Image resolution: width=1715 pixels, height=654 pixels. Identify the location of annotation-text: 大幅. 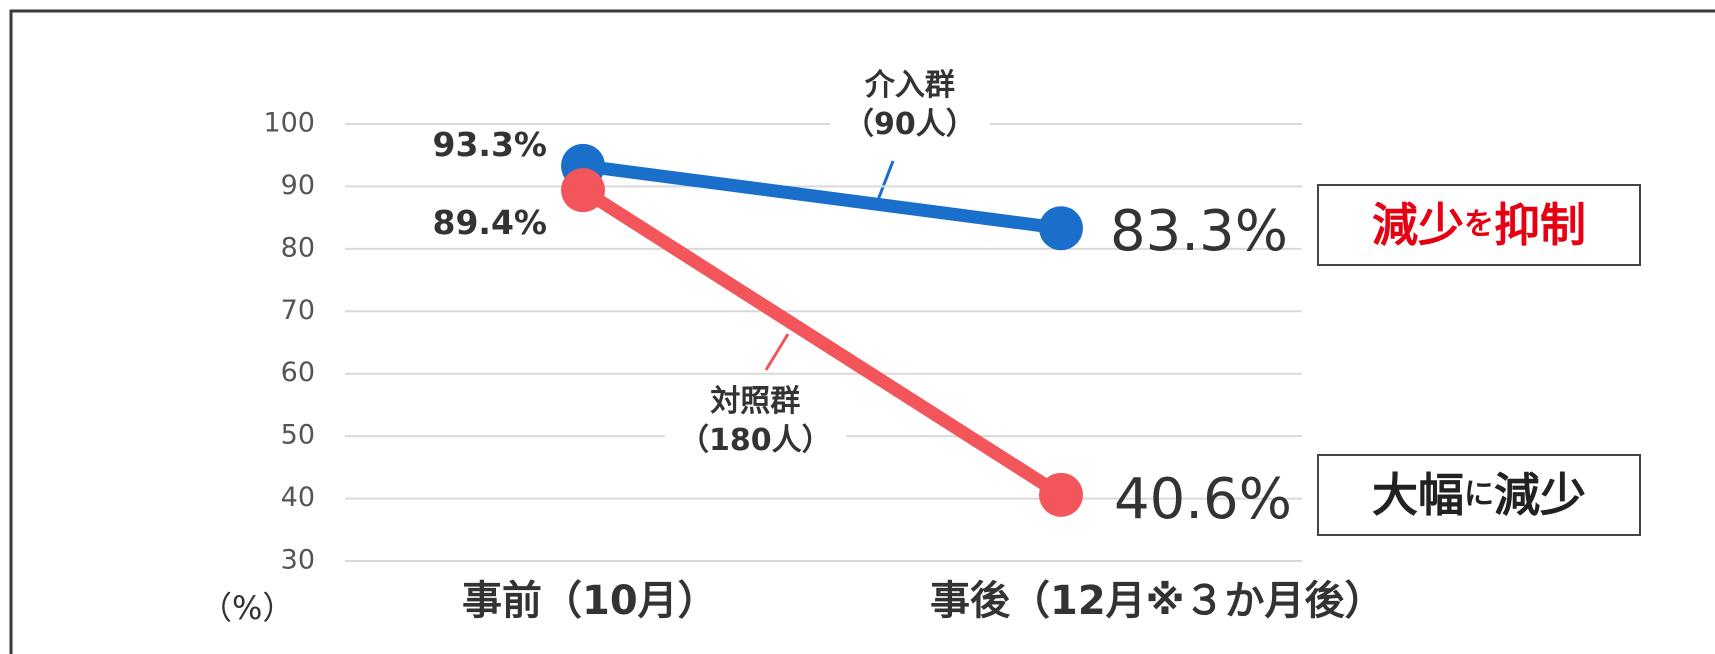
(1418, 495).